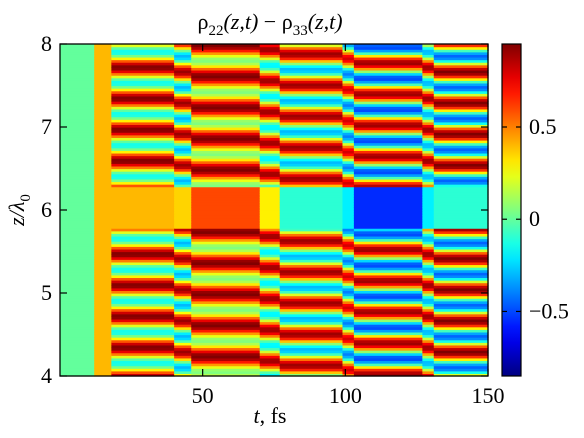  What do you see at coordinates (511, 210) in the screenshot?
I see `colorbar` at bounding box center [511, 210].